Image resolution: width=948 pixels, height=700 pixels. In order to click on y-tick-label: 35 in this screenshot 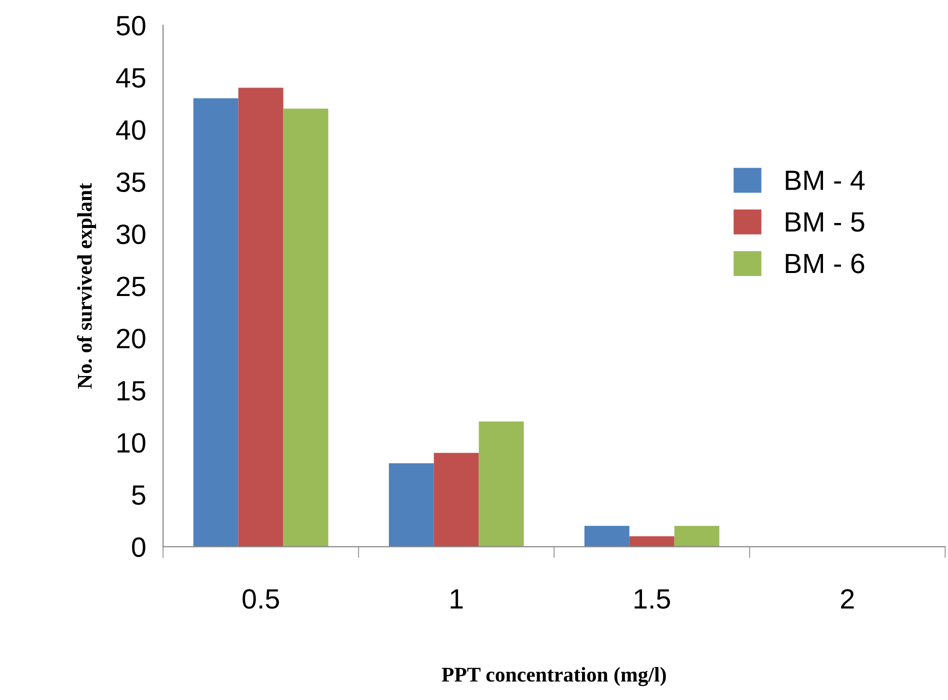, I will do `click(131, 182)`.